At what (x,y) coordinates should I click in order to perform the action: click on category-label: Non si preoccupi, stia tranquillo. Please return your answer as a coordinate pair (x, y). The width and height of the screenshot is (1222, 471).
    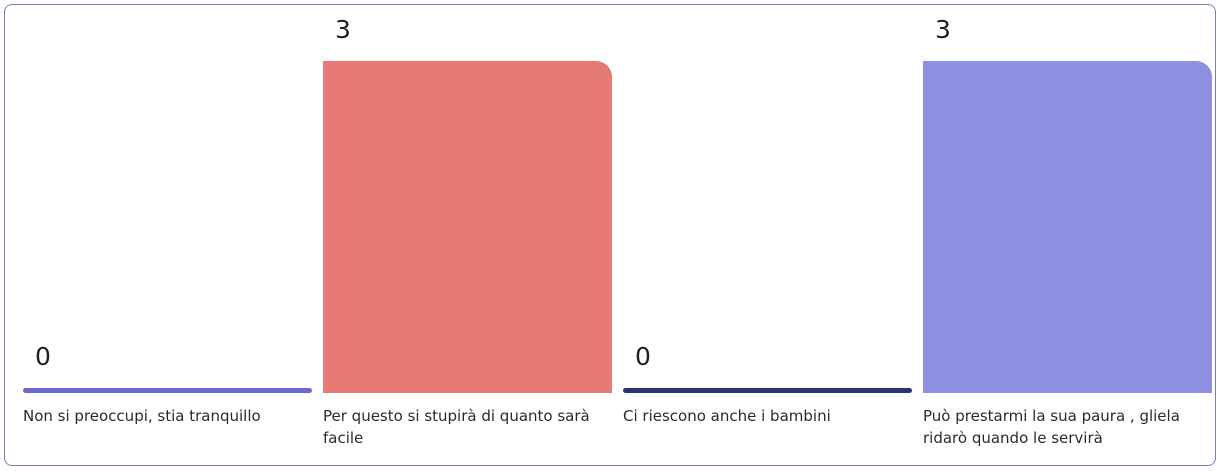
    Looking at the image, I should click on (142, 416).